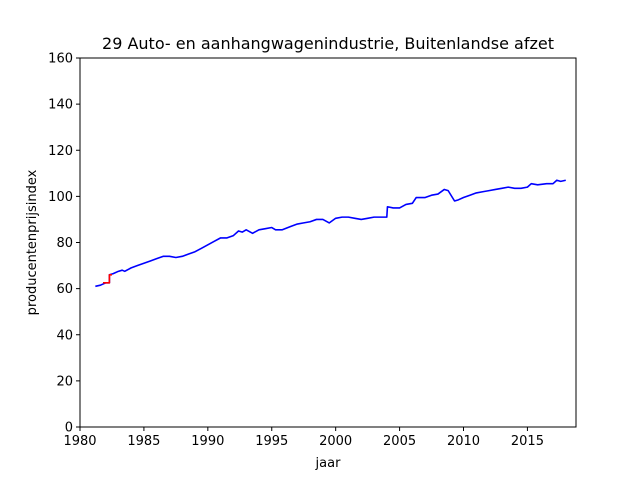  Describe the element at coordinates (60, 105) in the screenshot. I see `y-tick-label: 140` at that location.